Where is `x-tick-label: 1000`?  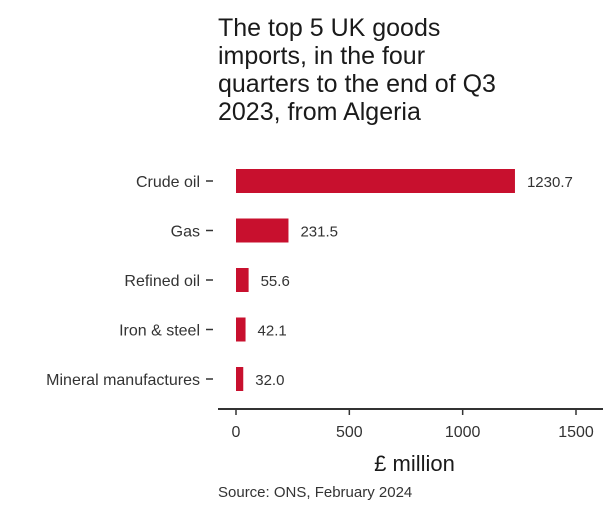 x-tick-label: 1000 is located at coordinates (463, 432).